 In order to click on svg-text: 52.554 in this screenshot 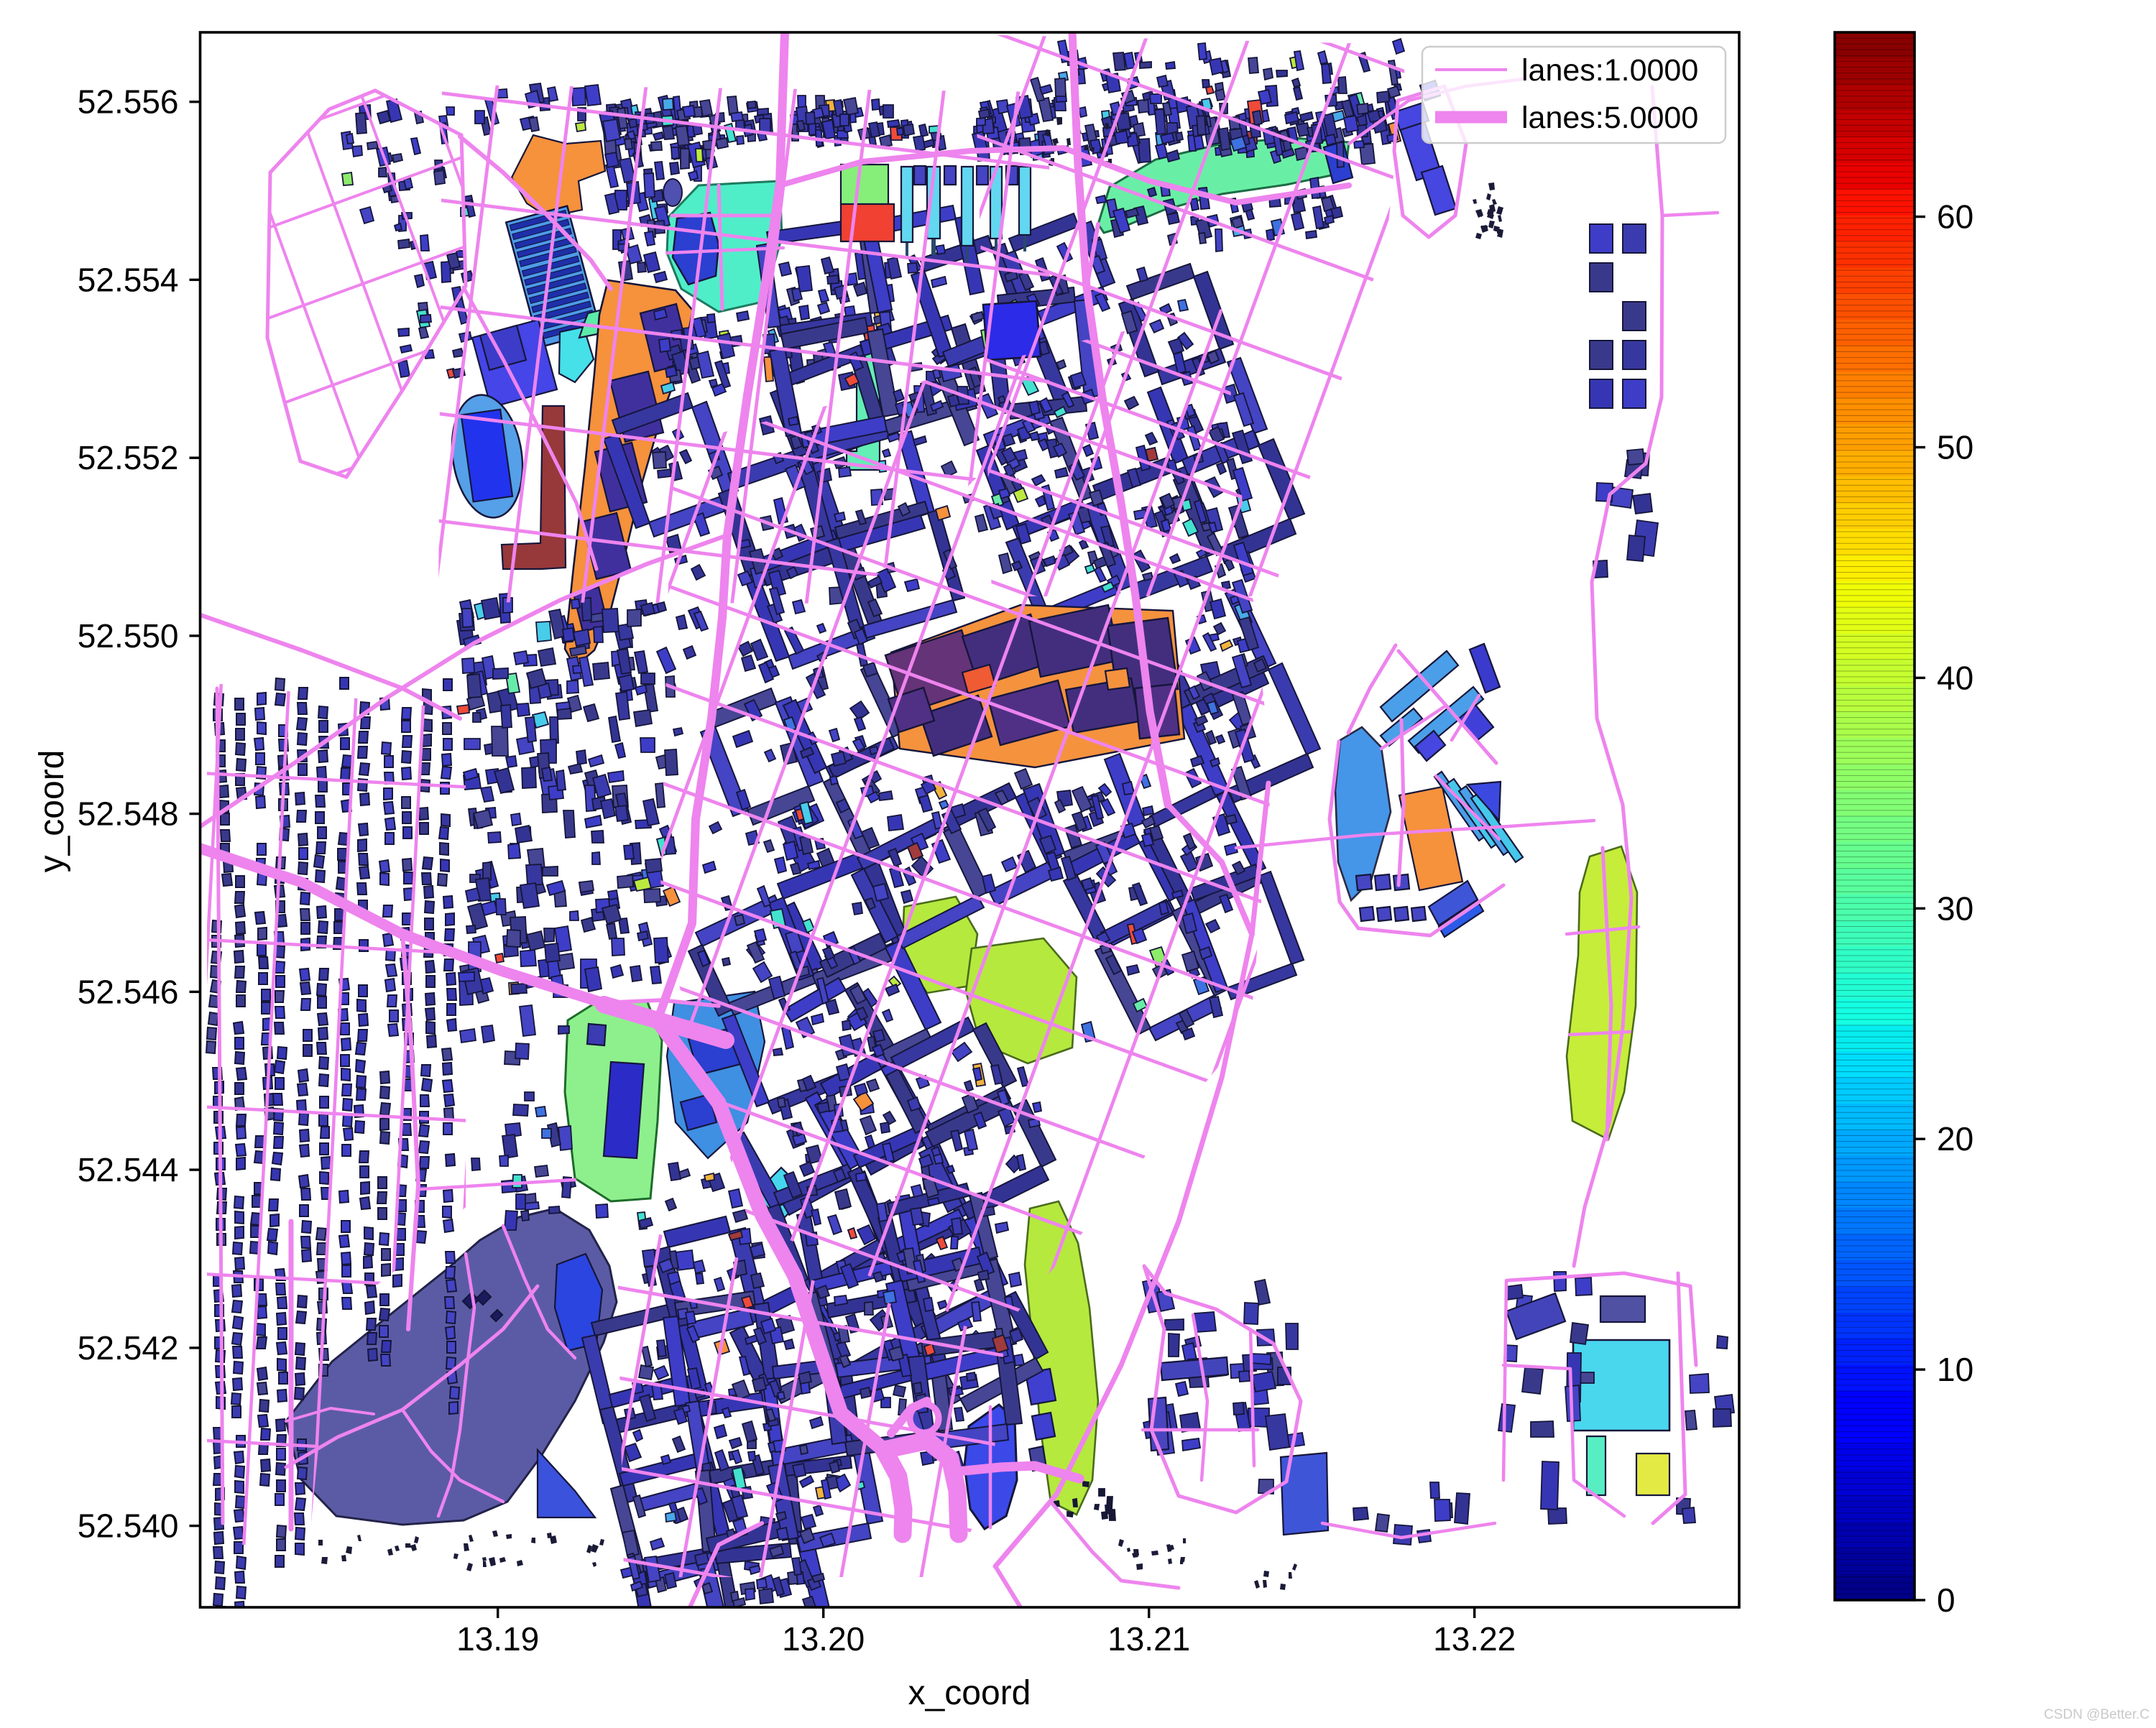, I will do `click(128, 279)`.